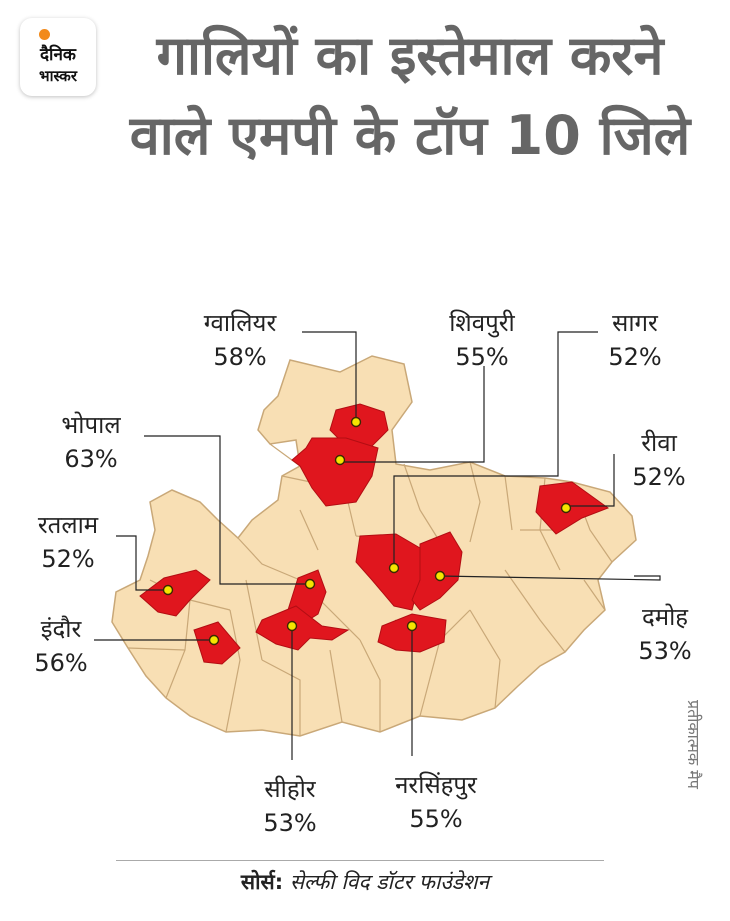 The height and width of the screenshot is (921, 730). What do you see at coordinates (58, 76) in the screenshot?
I see `logo-line-2: भास्कर` at bounding box center [58, 76].